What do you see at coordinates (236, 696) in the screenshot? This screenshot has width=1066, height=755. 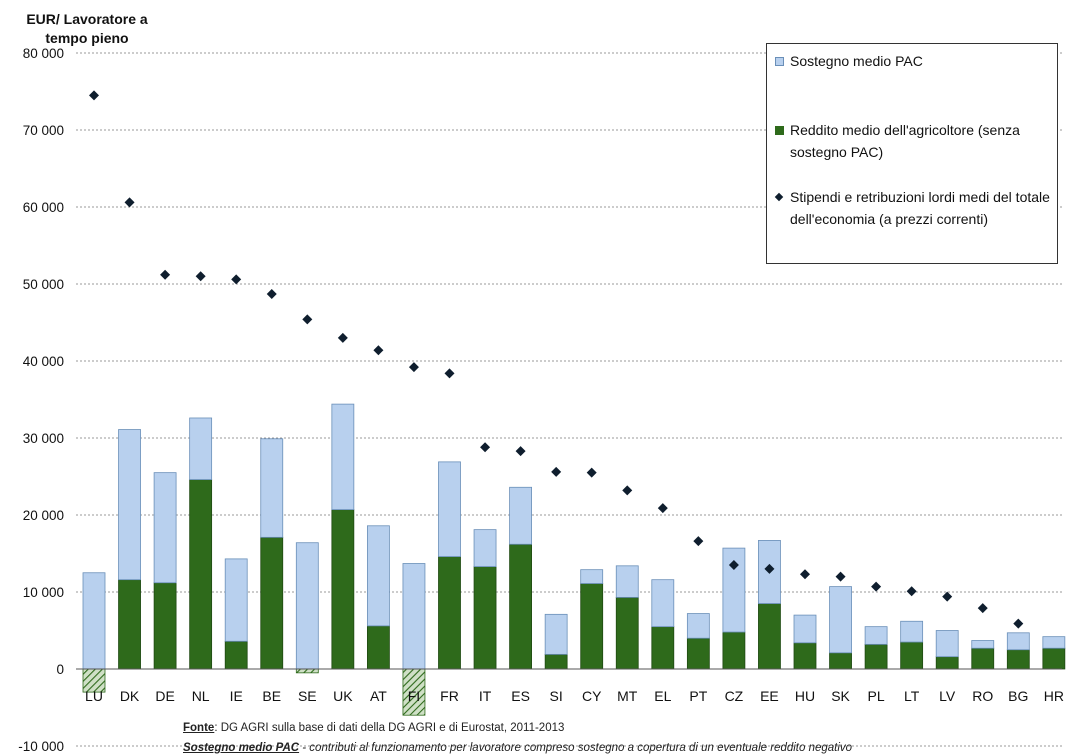 I see `x-tick-label: IE` at bounding box center [236, 696].